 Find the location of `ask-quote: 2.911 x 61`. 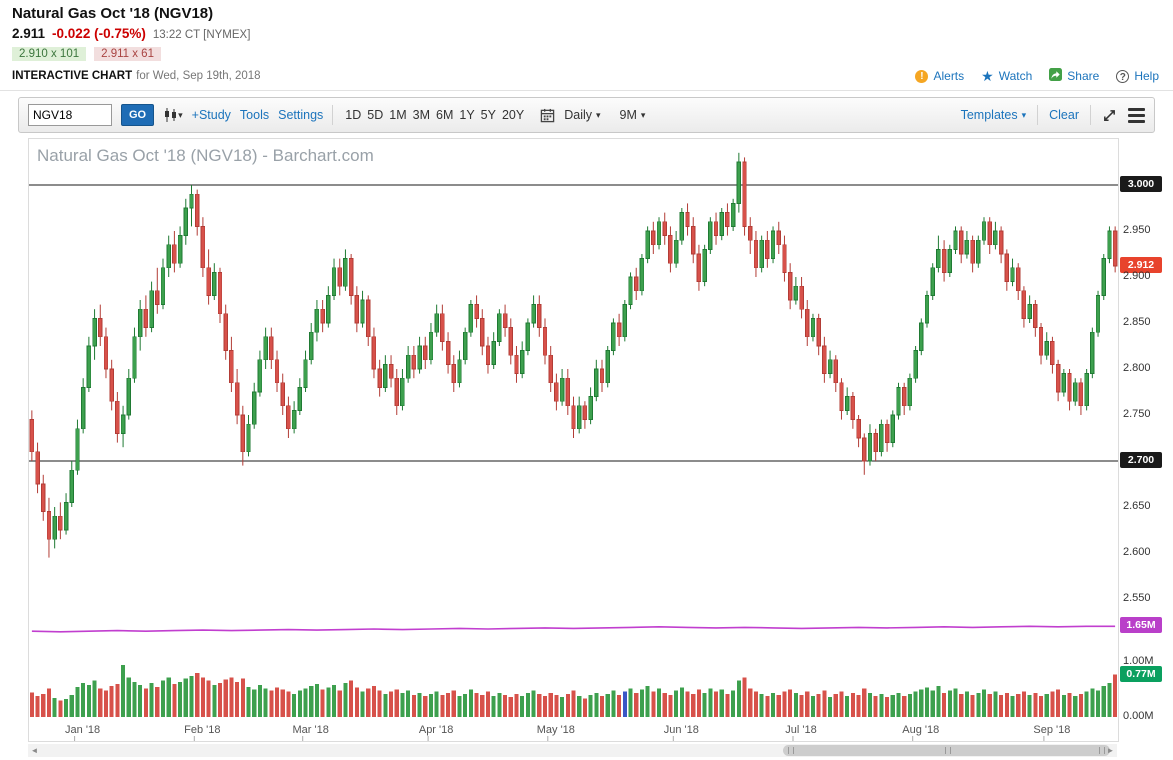

ask-quote: 2.911 x 61 is located at coordinates (127, 54).